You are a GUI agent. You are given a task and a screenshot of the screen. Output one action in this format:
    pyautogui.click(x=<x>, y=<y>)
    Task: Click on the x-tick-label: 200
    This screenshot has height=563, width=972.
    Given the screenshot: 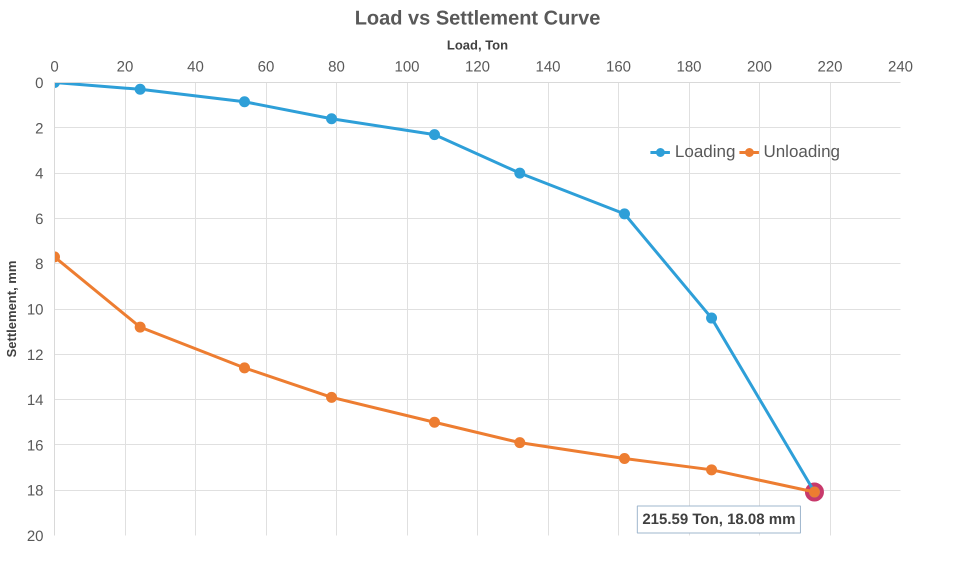 What is the action you would take?
    pyautogui.click(x=759, y=67)
    